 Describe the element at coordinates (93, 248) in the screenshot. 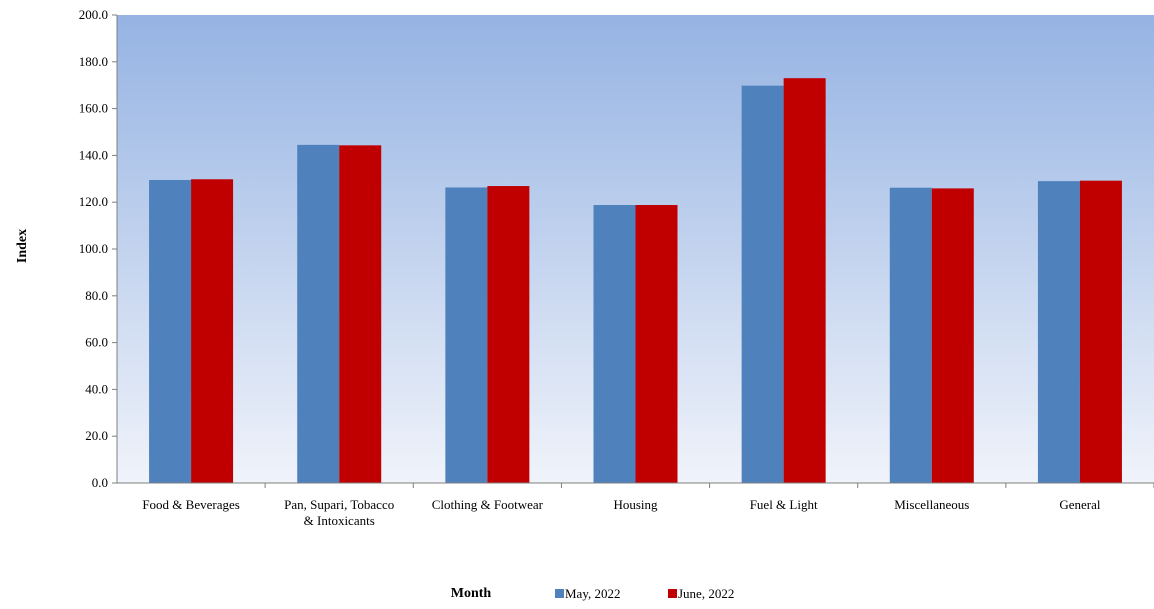

I see `y-tick-label: 100.0` at that location.